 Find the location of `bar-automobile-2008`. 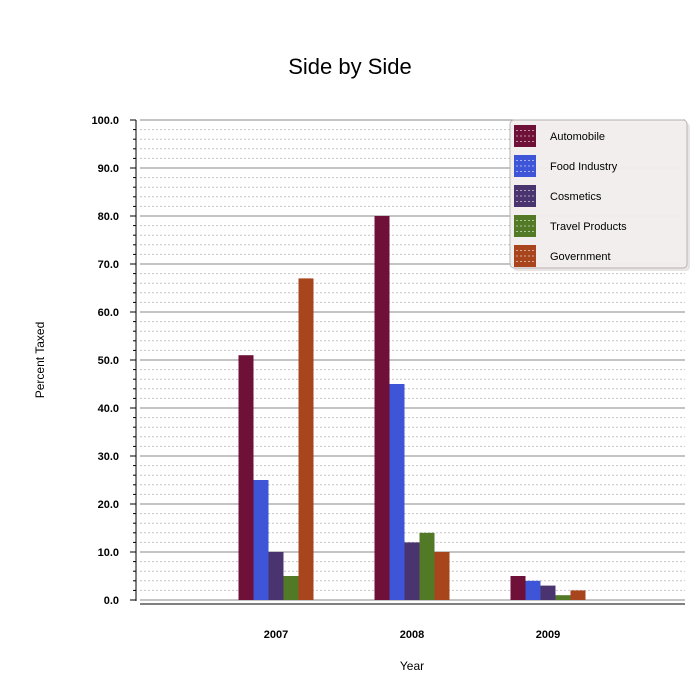

bar-automobile-2008 is located at coordinates (382, 408).